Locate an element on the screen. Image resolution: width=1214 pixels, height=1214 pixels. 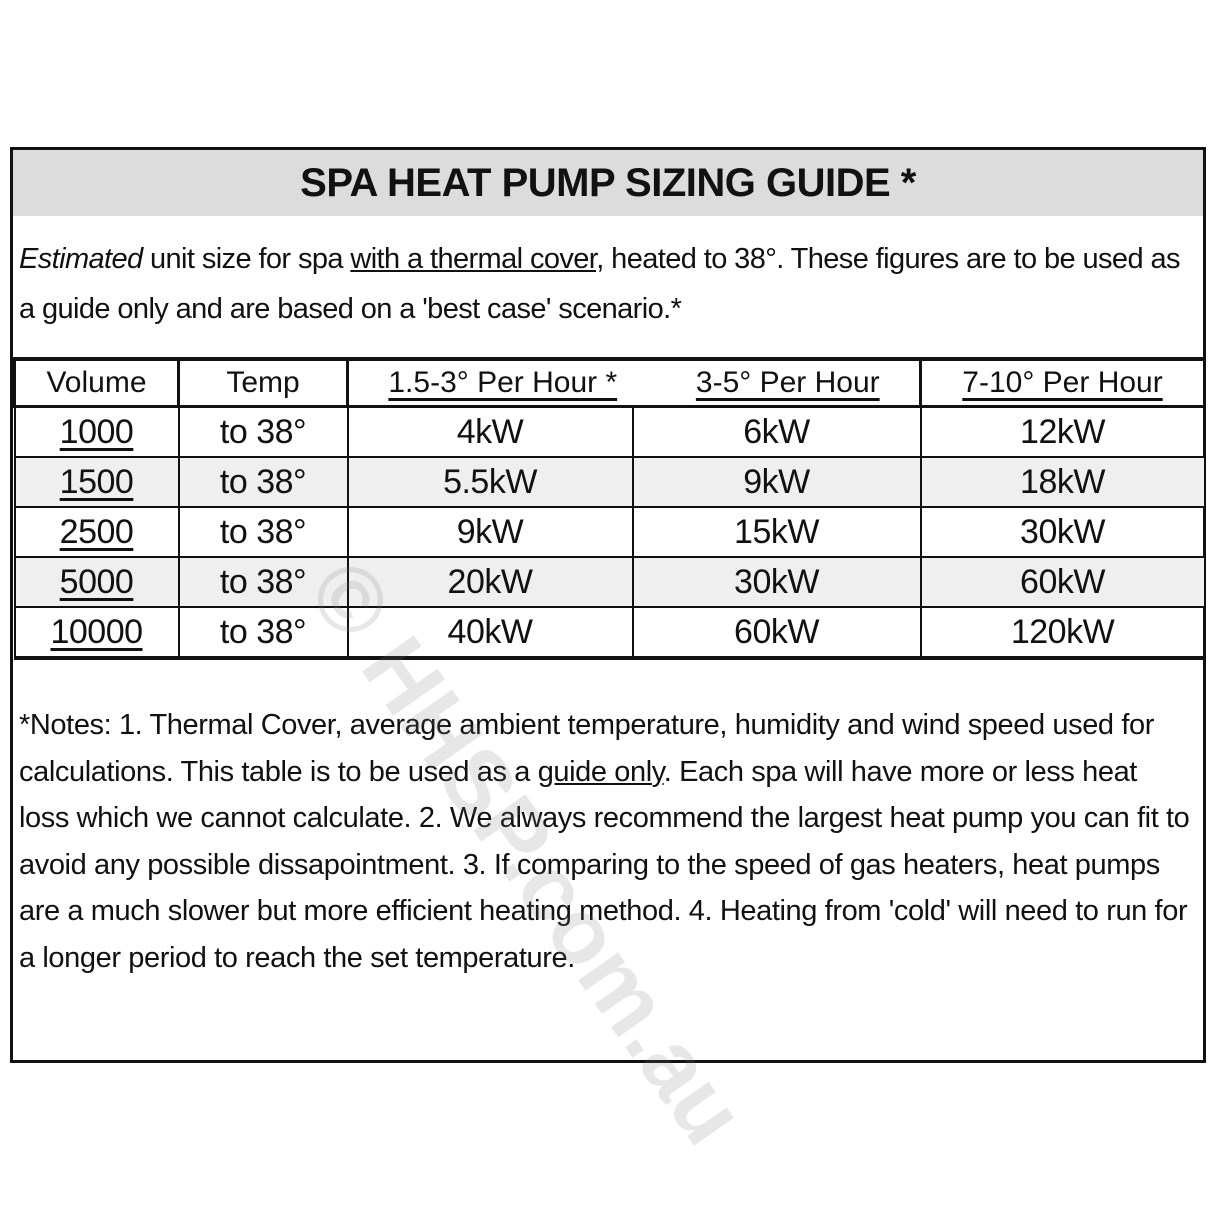
cell-volume: 5000 is located at coordinates (96, 582).